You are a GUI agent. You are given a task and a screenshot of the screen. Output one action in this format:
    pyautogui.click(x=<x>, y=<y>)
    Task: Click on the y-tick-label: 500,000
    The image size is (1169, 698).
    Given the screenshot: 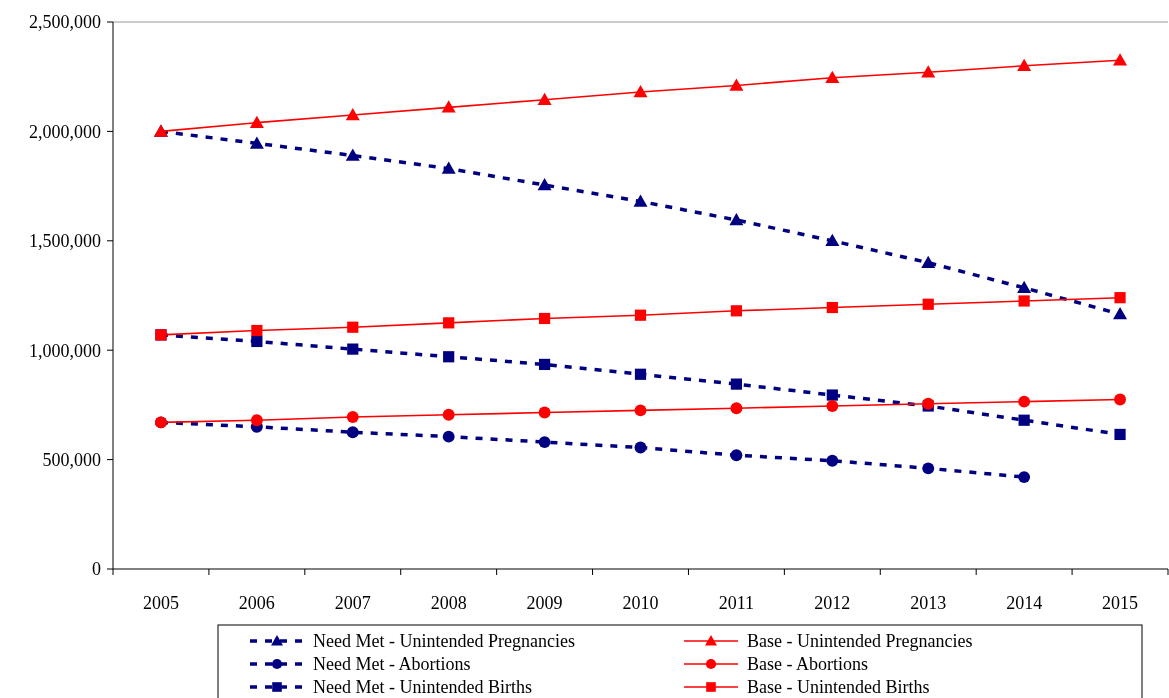 What is the action you would take?
    pyautogui.click(x=71, y=459)
    